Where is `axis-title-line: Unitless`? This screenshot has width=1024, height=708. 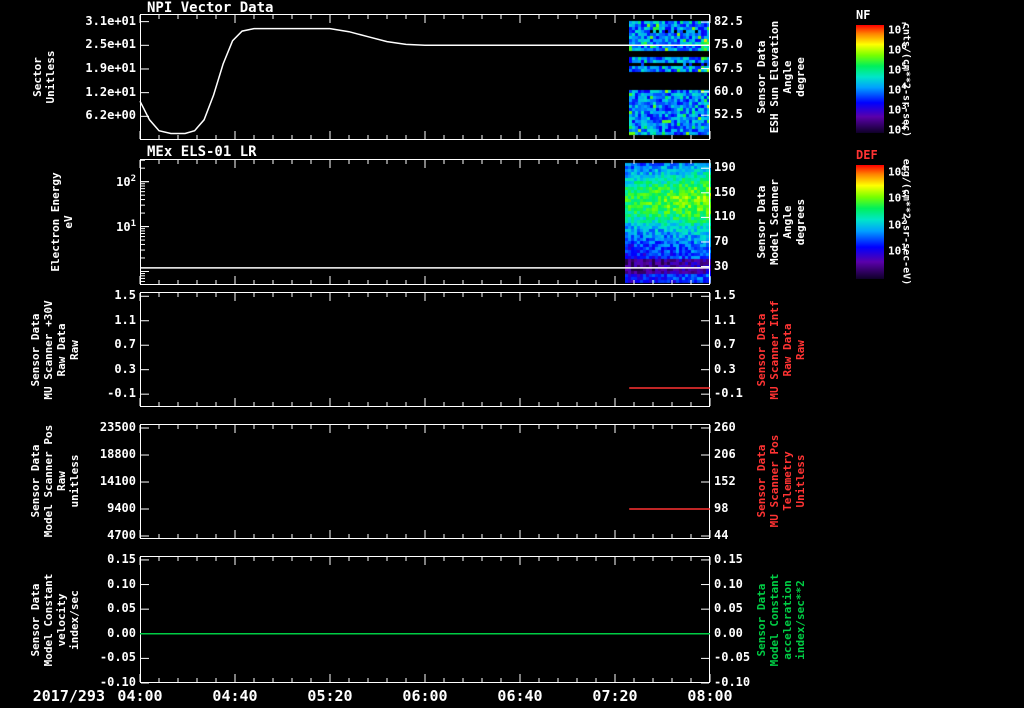
axis-title-line: Unitless is located at coordinates (800, 481).